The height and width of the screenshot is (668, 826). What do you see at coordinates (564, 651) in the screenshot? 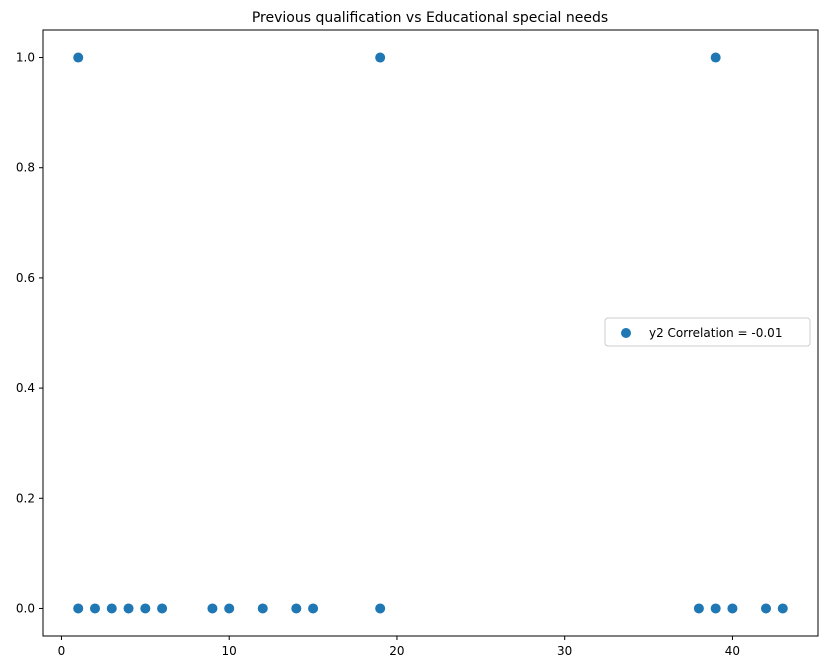
I see `x-tick-label: 30` at bounding box center [564, 651].